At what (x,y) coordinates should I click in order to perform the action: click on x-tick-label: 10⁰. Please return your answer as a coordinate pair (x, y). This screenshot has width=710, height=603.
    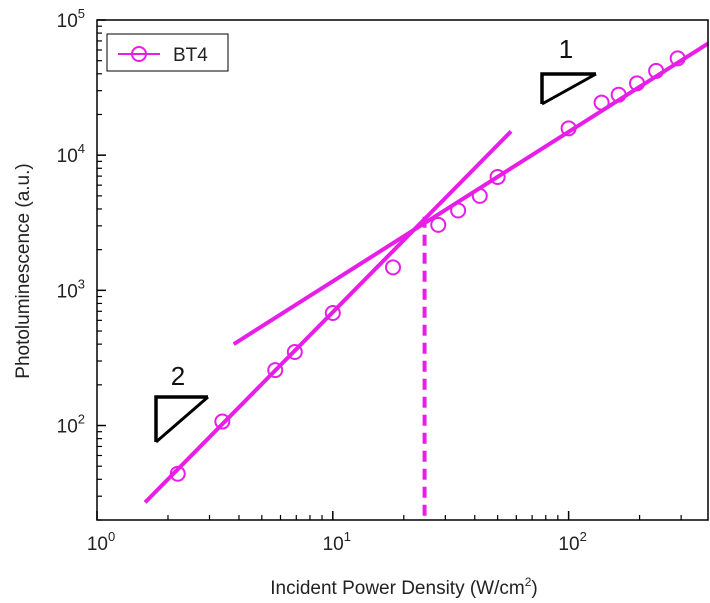
    Looking at the image, I should click on (101, 542).